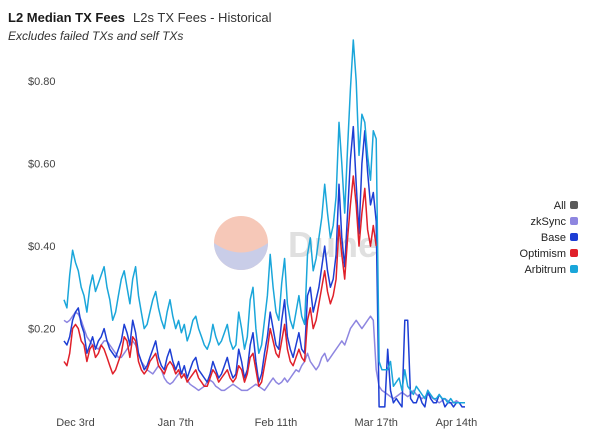 This screenshot has width=599, height=429. Describe the element at coordinates (549, 222) in the screenshot. I see `legend-label-zksync: zkSync` at that location.